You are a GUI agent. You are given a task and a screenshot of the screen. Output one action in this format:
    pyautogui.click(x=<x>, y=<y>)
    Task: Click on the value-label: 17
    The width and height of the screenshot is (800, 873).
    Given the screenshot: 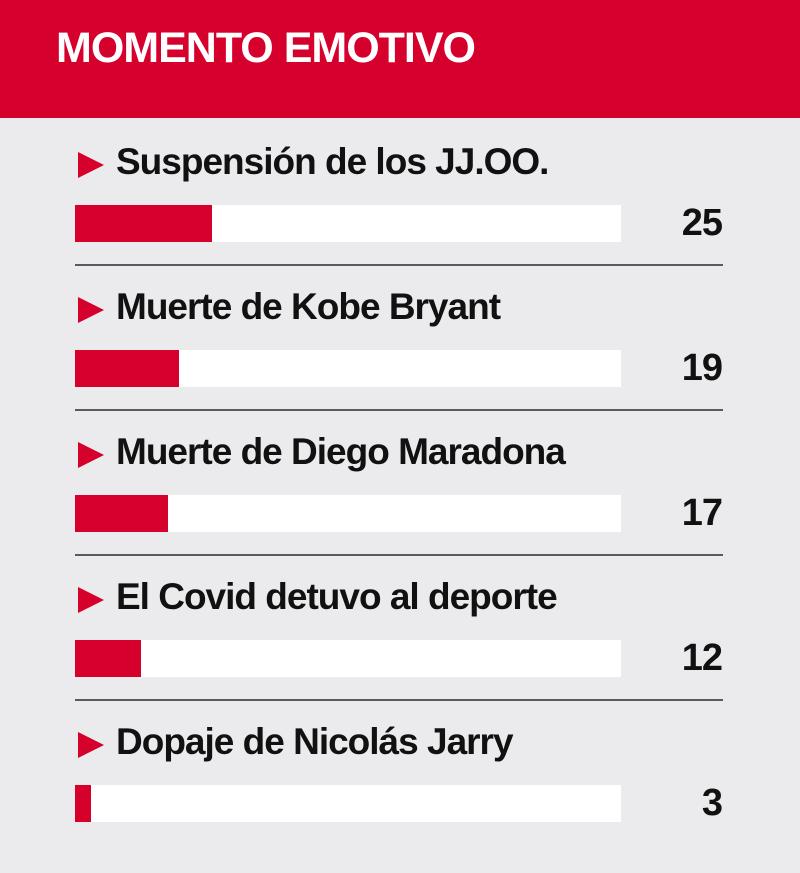 What is the action you would take?
    pyautogui.click(x=702, y=513)
    